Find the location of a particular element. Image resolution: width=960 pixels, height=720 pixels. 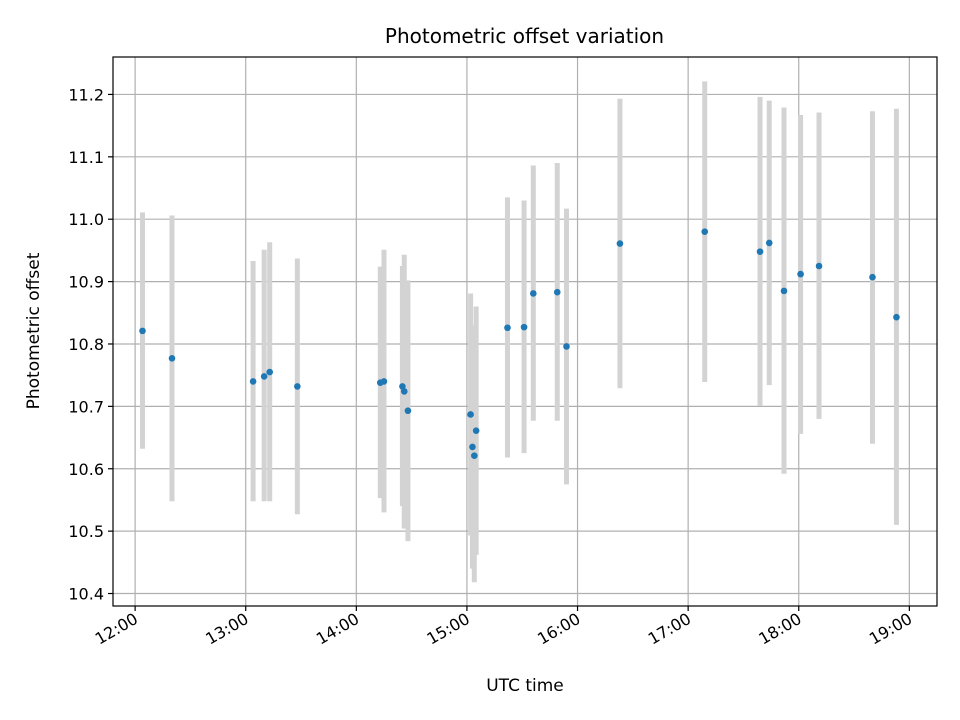

y-tick-label: 10.9 is located at coordinates (86, 282).